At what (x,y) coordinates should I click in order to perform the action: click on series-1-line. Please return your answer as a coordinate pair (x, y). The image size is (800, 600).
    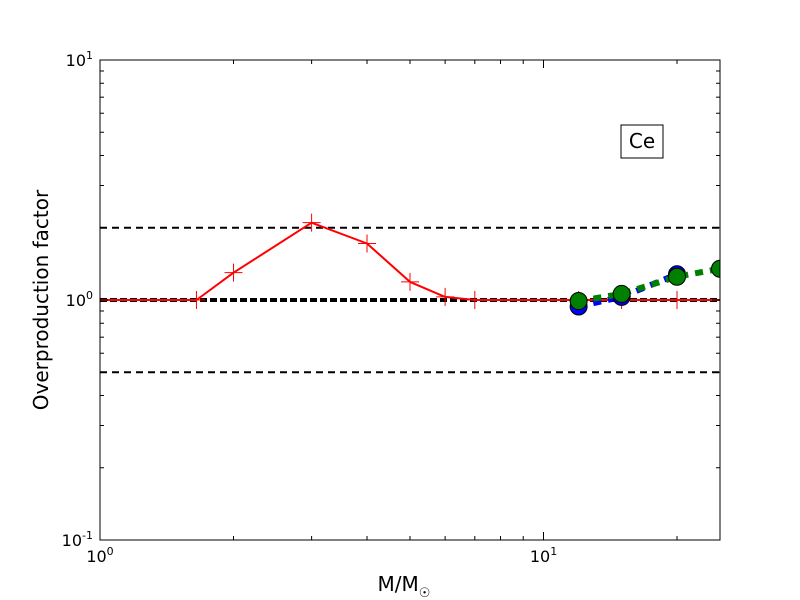
    Looking at the image, I should click on (410, 261).